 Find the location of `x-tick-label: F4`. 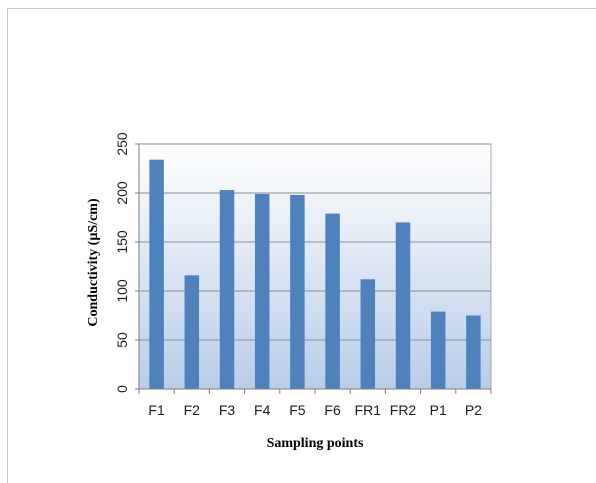

x-tick-label: F4 is located at coordinates (262, 410).